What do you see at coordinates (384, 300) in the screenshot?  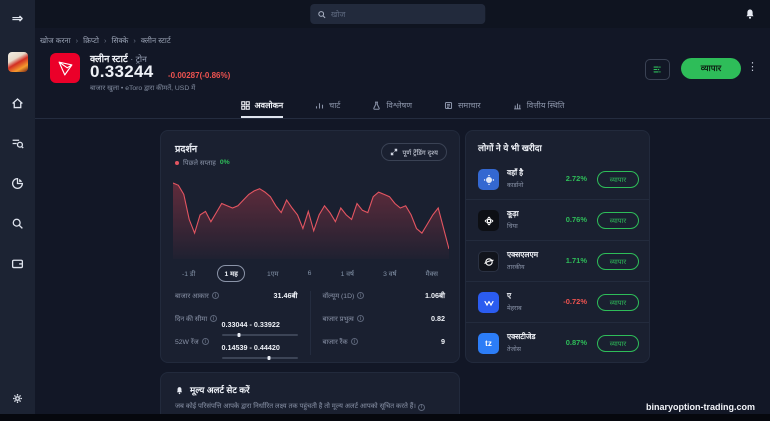 I see `stat-volume: वॉल्यूम (1D) 1.06बी` at bounding box center [384, 300].